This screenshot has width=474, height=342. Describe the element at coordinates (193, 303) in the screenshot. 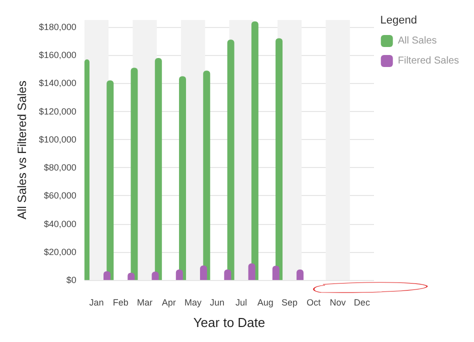

I see `x-tick-label: May` at that location.